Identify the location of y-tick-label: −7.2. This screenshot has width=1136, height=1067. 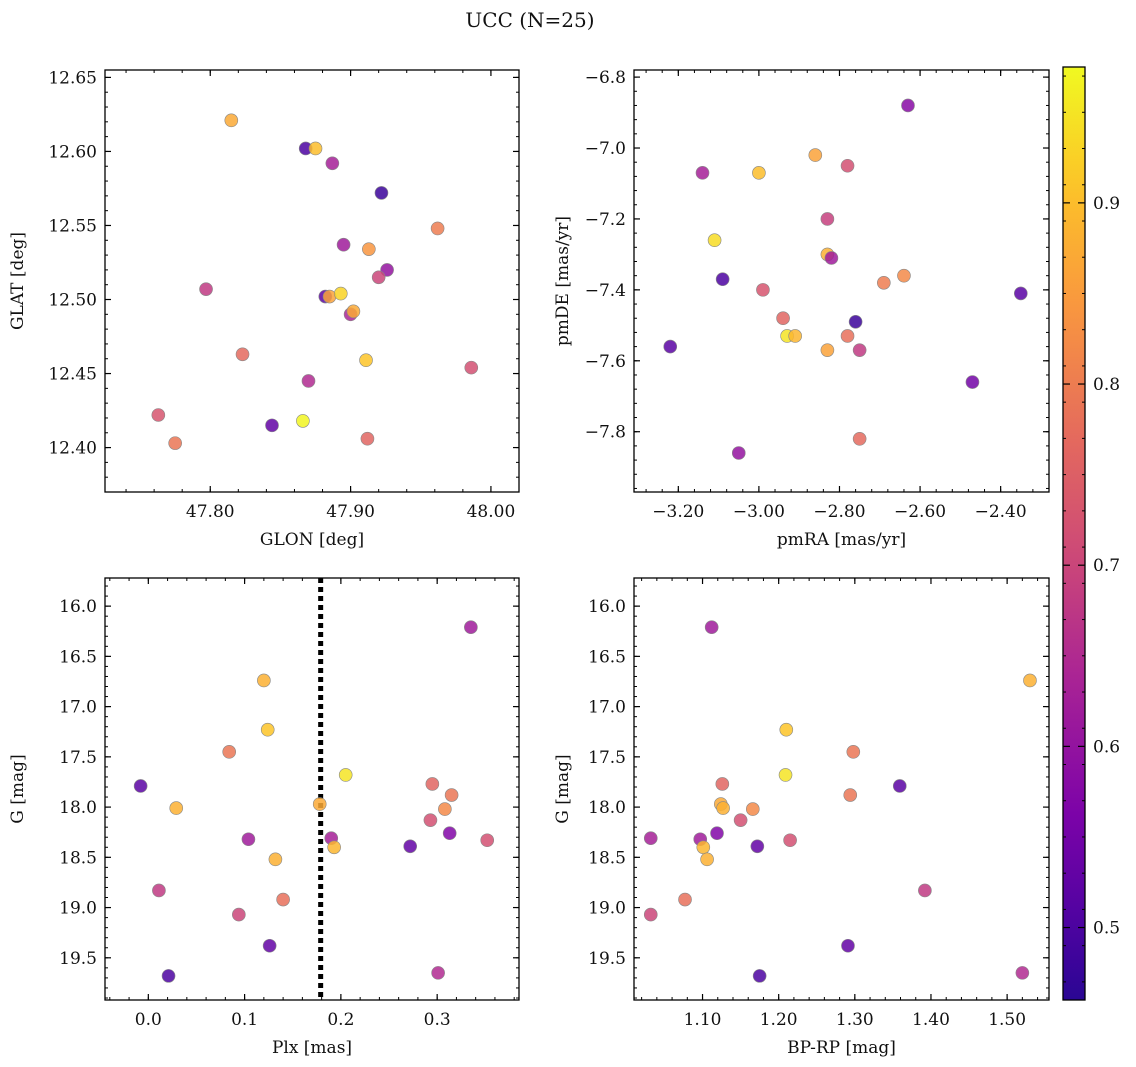
(605, 220).